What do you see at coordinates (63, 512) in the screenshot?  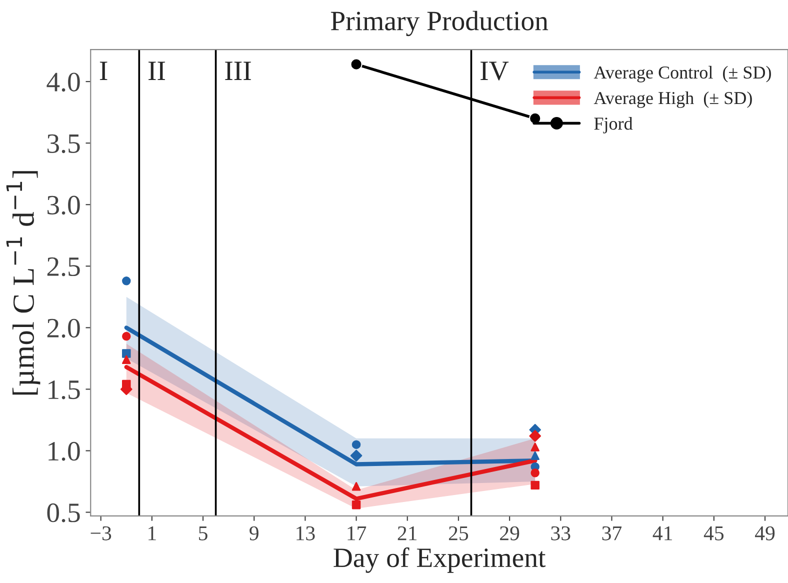 I see `y-tick-label: 0.5` at bounding box center [63, 512].